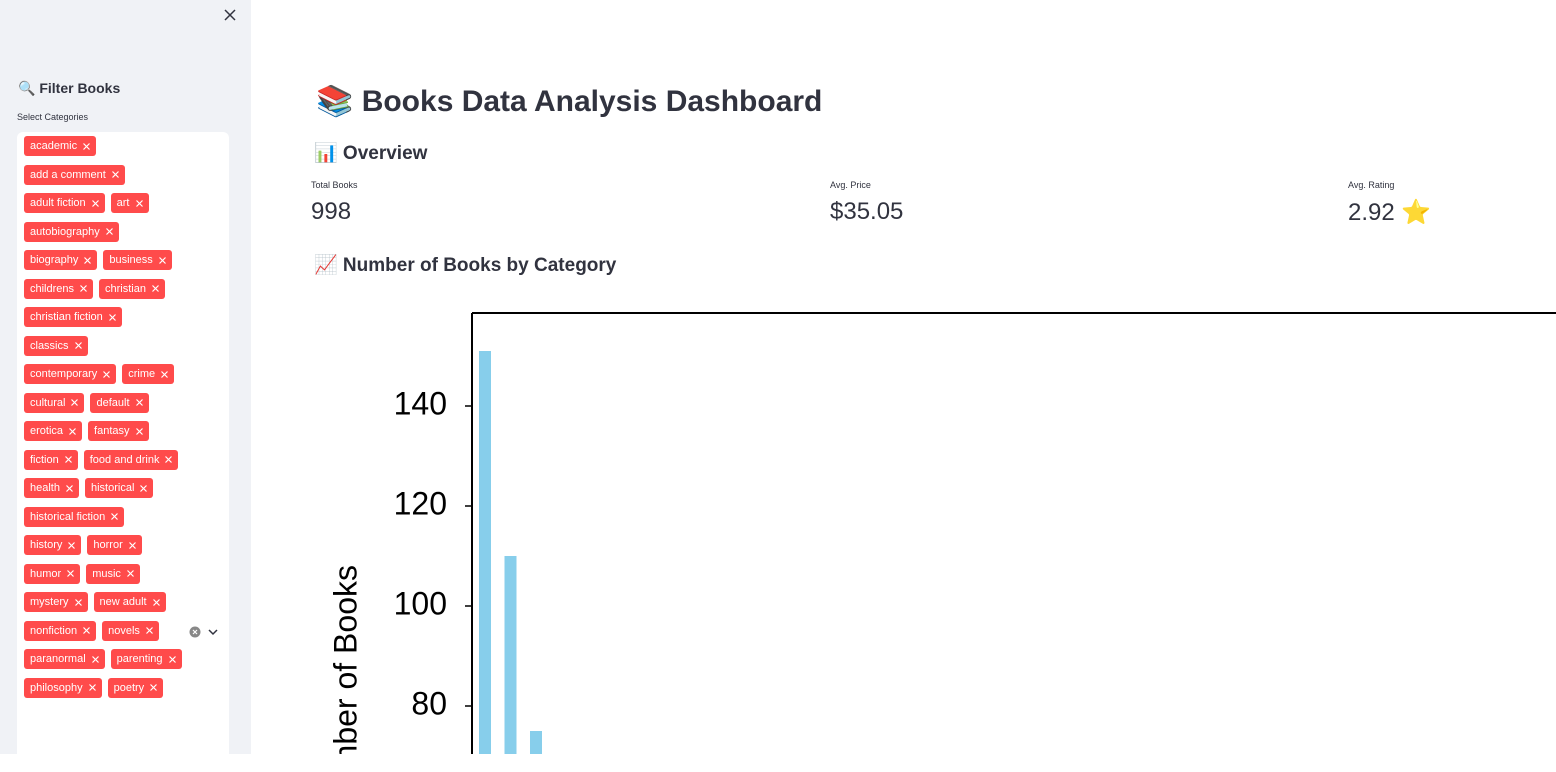 Image resolution: width=1556 pixels, height=772 pixels. Describe the element at coordinates (49, 345) in the screenshot. I see `tag-label: classics` at that location.